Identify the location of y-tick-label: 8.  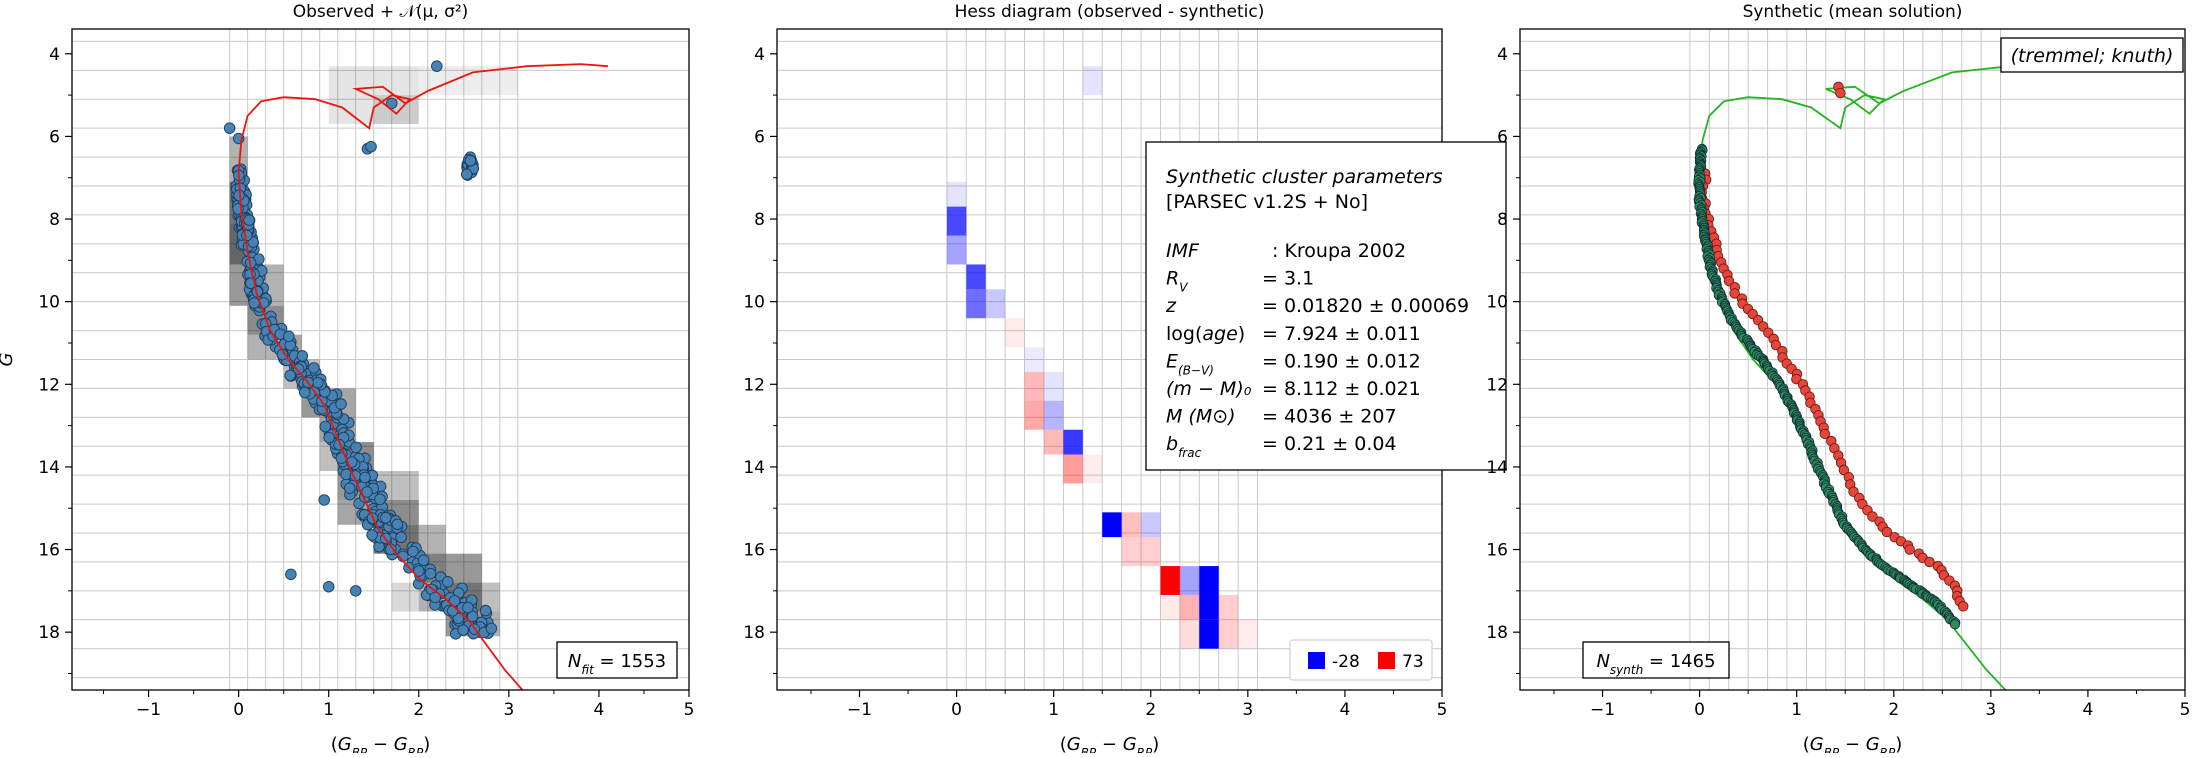
(759, 220).